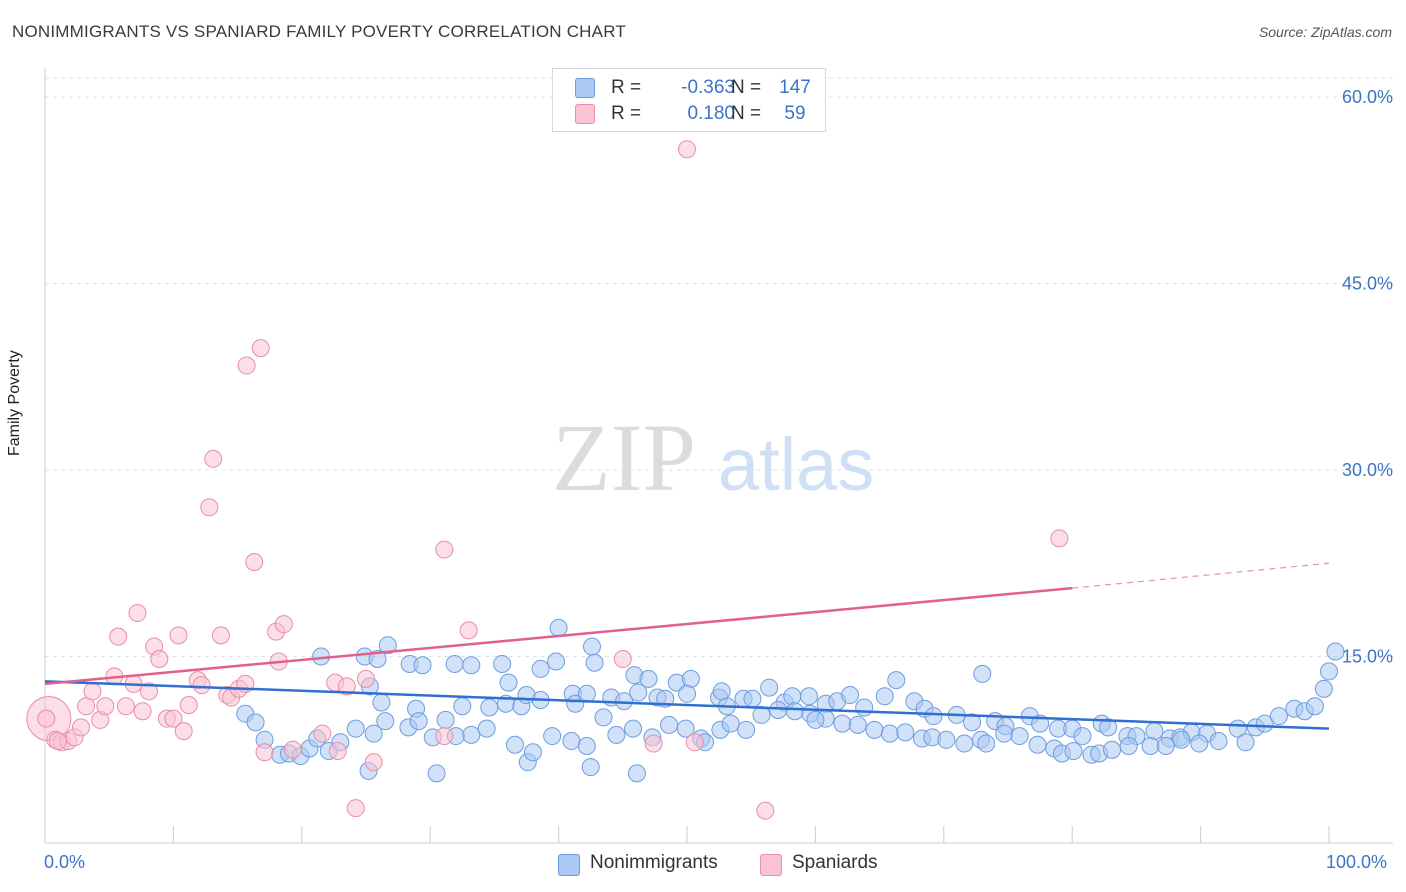 This screenshot has height=892, width=1406. Describe the element at coordinates (585, 114) in the screenshot. I see `legend-swatch-spaniards` at that location.